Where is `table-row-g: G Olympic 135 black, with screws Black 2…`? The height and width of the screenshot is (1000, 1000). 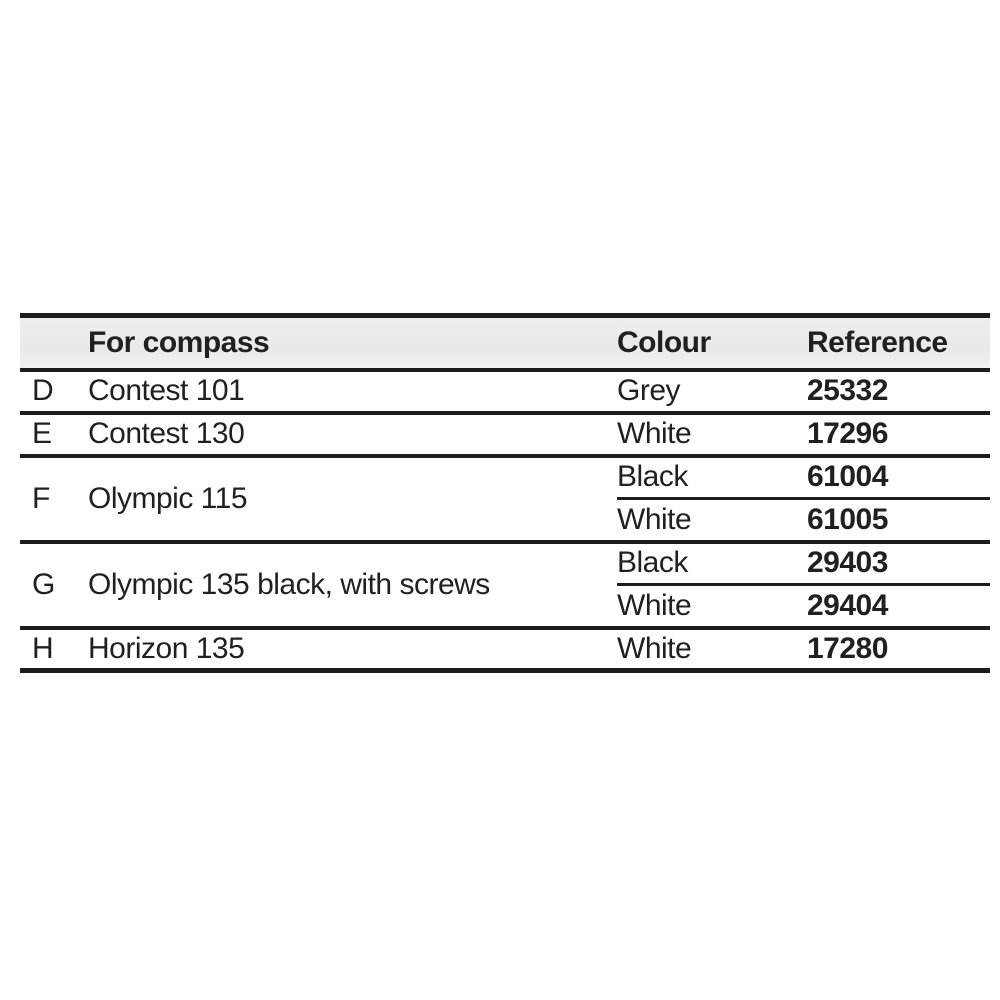
table-row-g: G Olympic 135 black, with screws Black 2… is located at coordinates (505, 583).